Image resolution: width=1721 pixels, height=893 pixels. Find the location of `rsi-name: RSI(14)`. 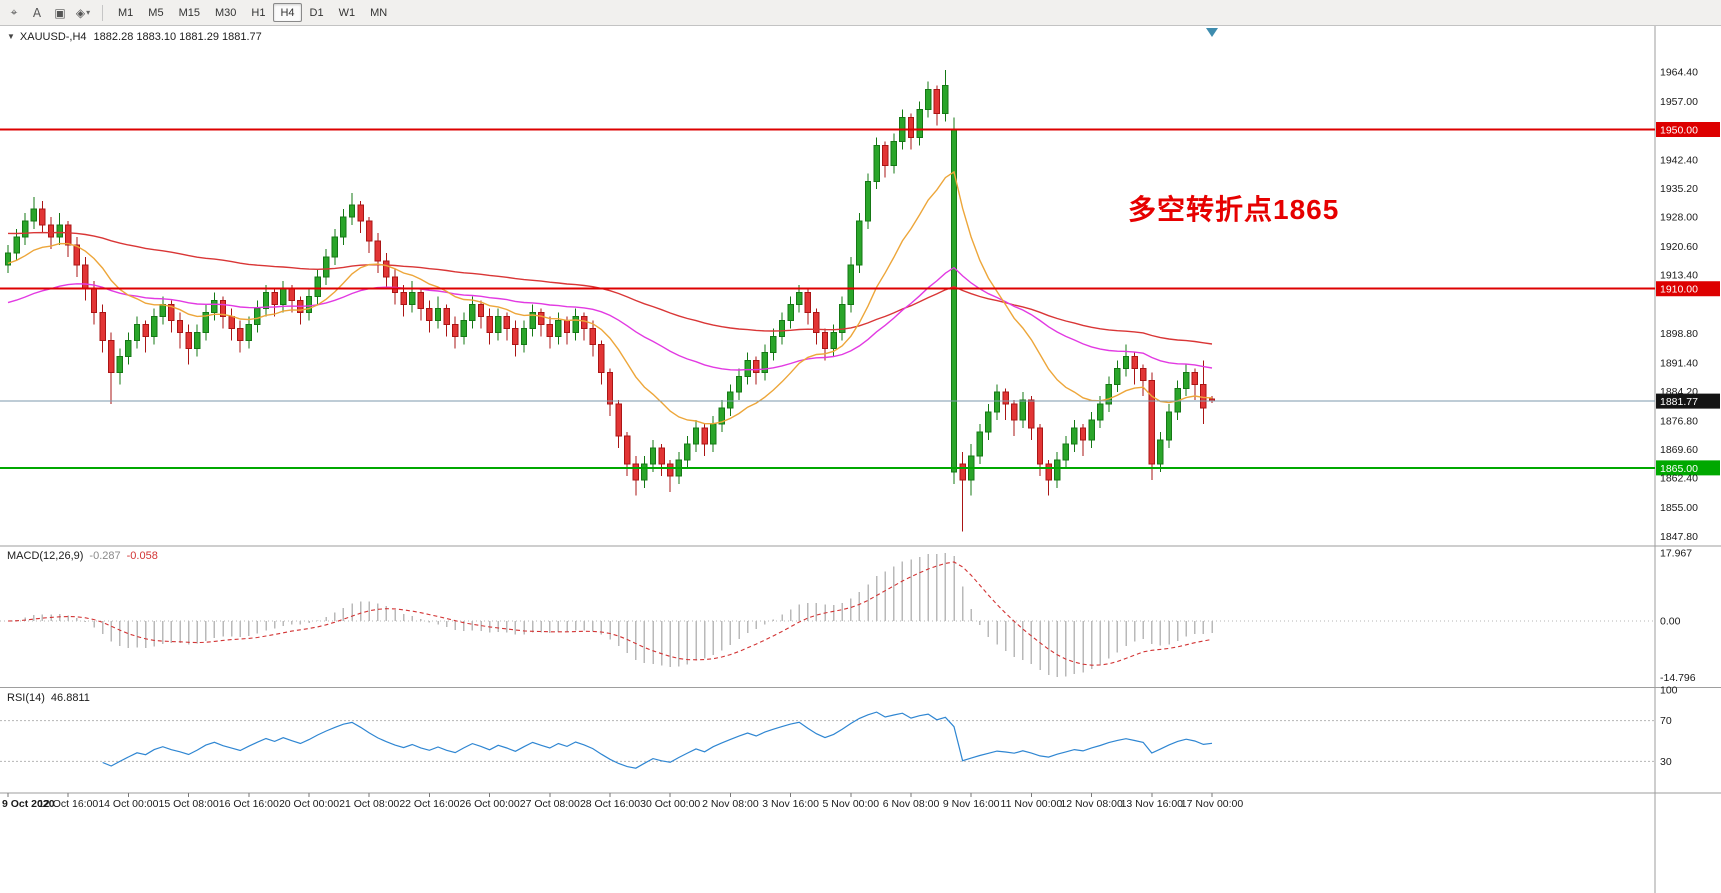

rsi-name: RSI(14) is located at coordinates (26, 698).